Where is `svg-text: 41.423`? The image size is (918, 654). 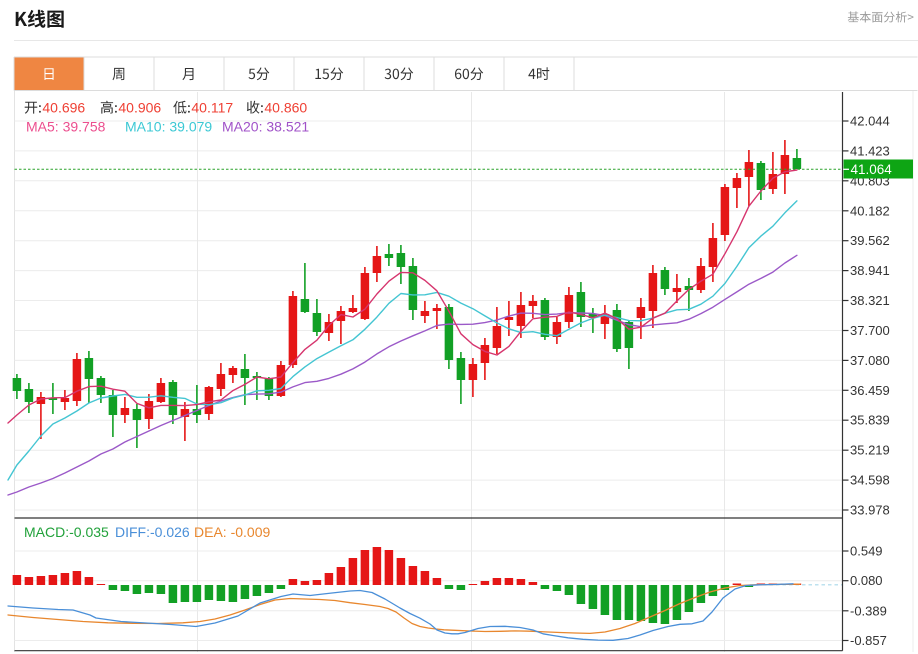 svg-text: 41.423 is located at coordinates (870, 150).